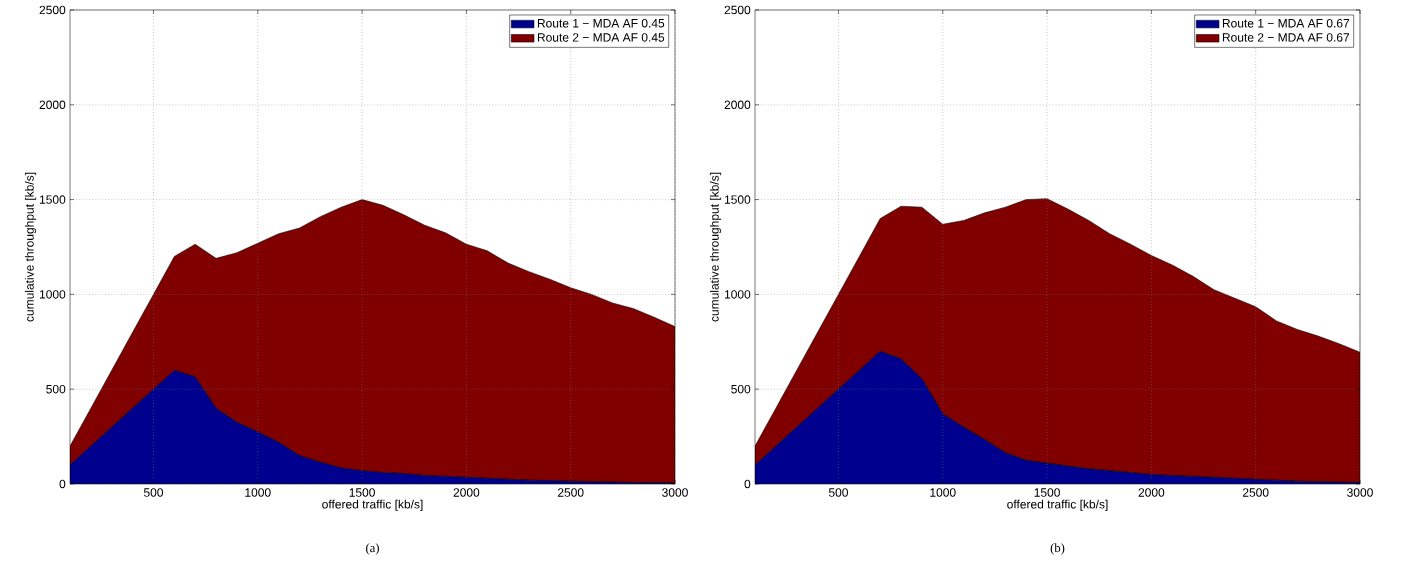 This screenshot has height=567, width=1403. Describe the element at coordinates (601, 37) in the screenshot. I see `legend-label: Route 2 − MDA AF 0.45` at that location.